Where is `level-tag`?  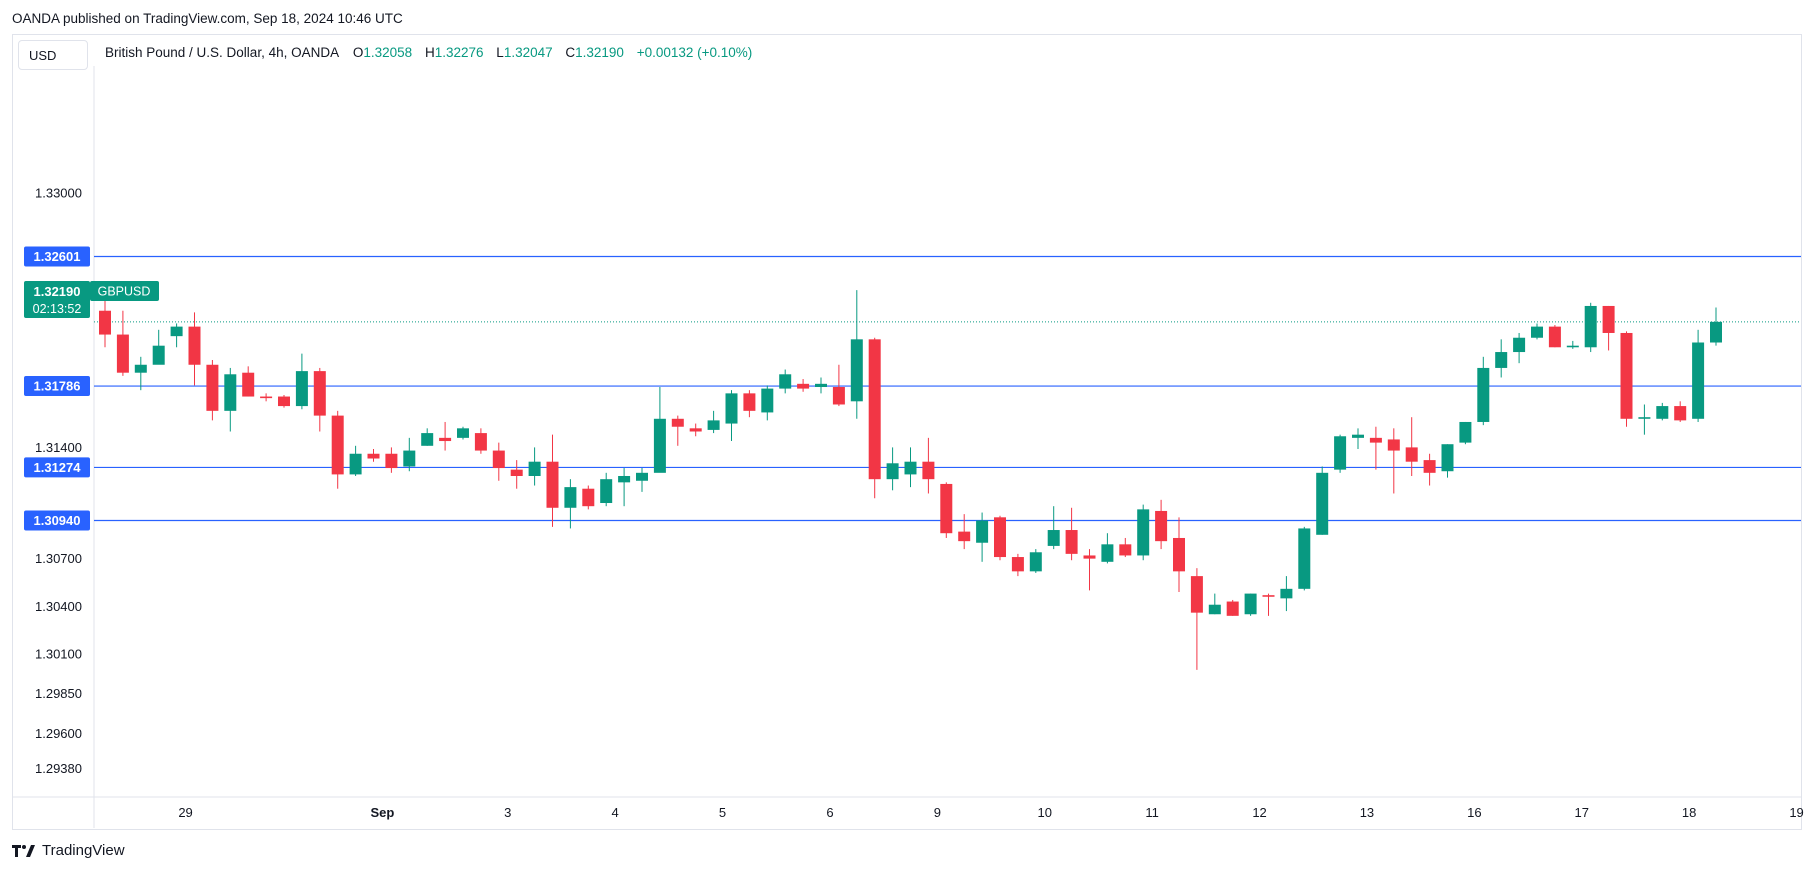
level-tag is located at coordinates (57, 256).